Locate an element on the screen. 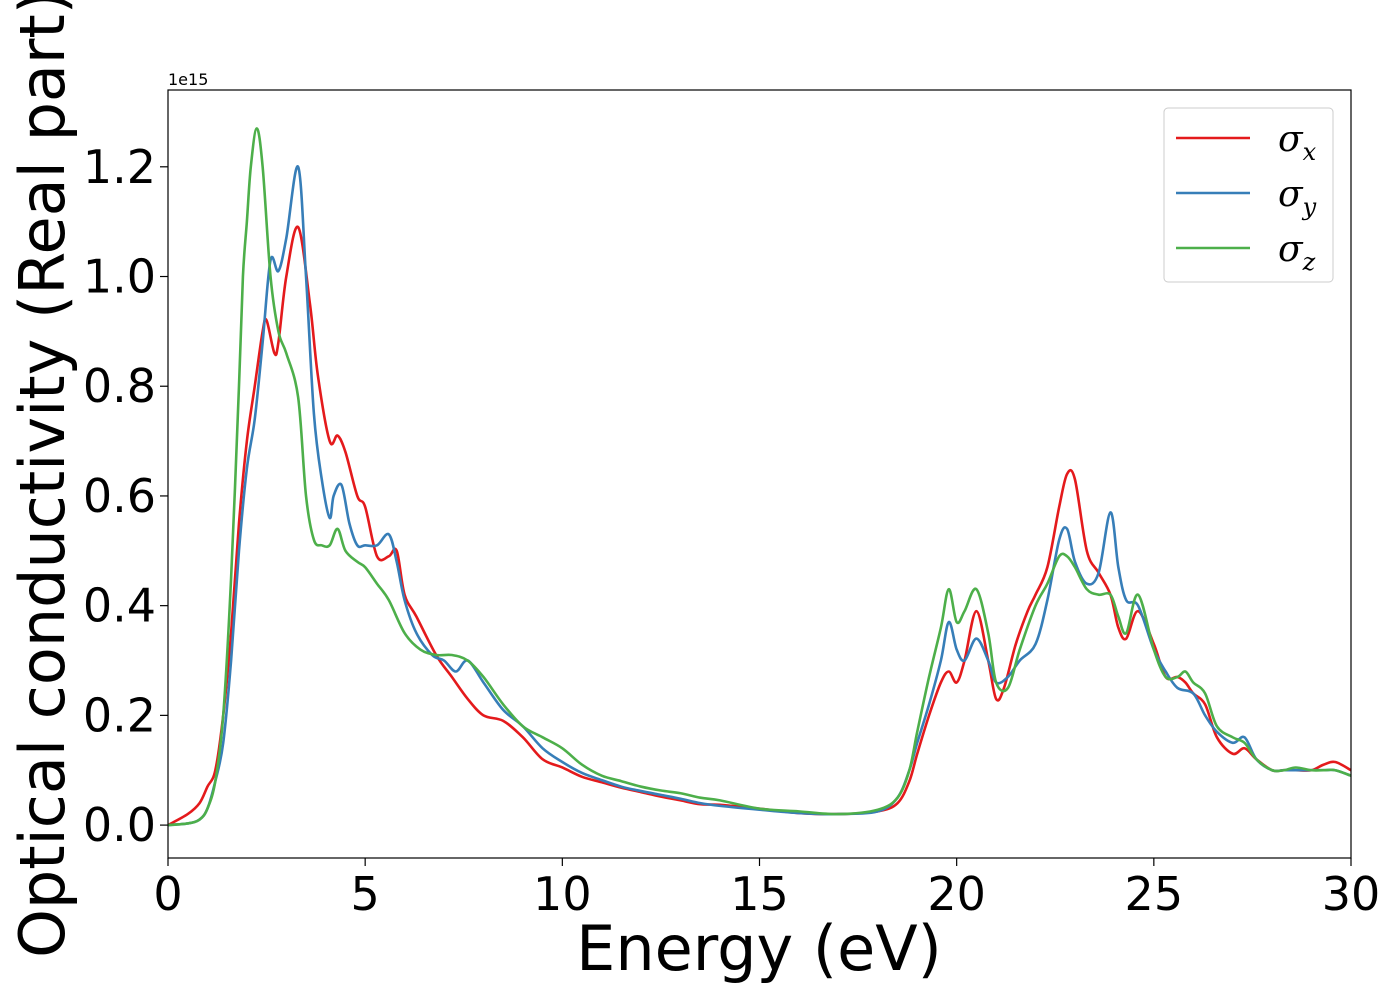 Image resolution: width=1400 pixels, height=1000 pixels. legend-label-x: σx is located at coordinates (1297, 142).